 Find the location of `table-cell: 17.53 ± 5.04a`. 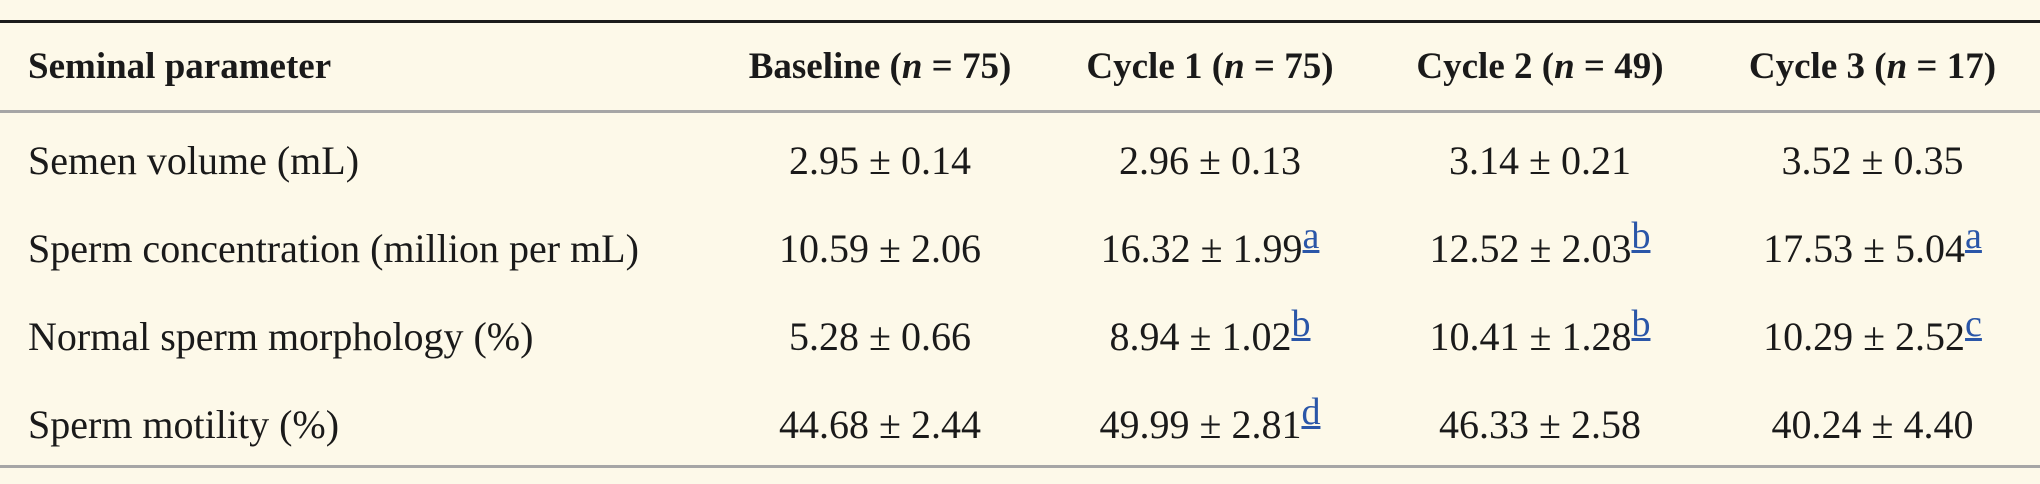

table-cell: 17.53 ± 5.04a is located at coordinates (1872, 248).